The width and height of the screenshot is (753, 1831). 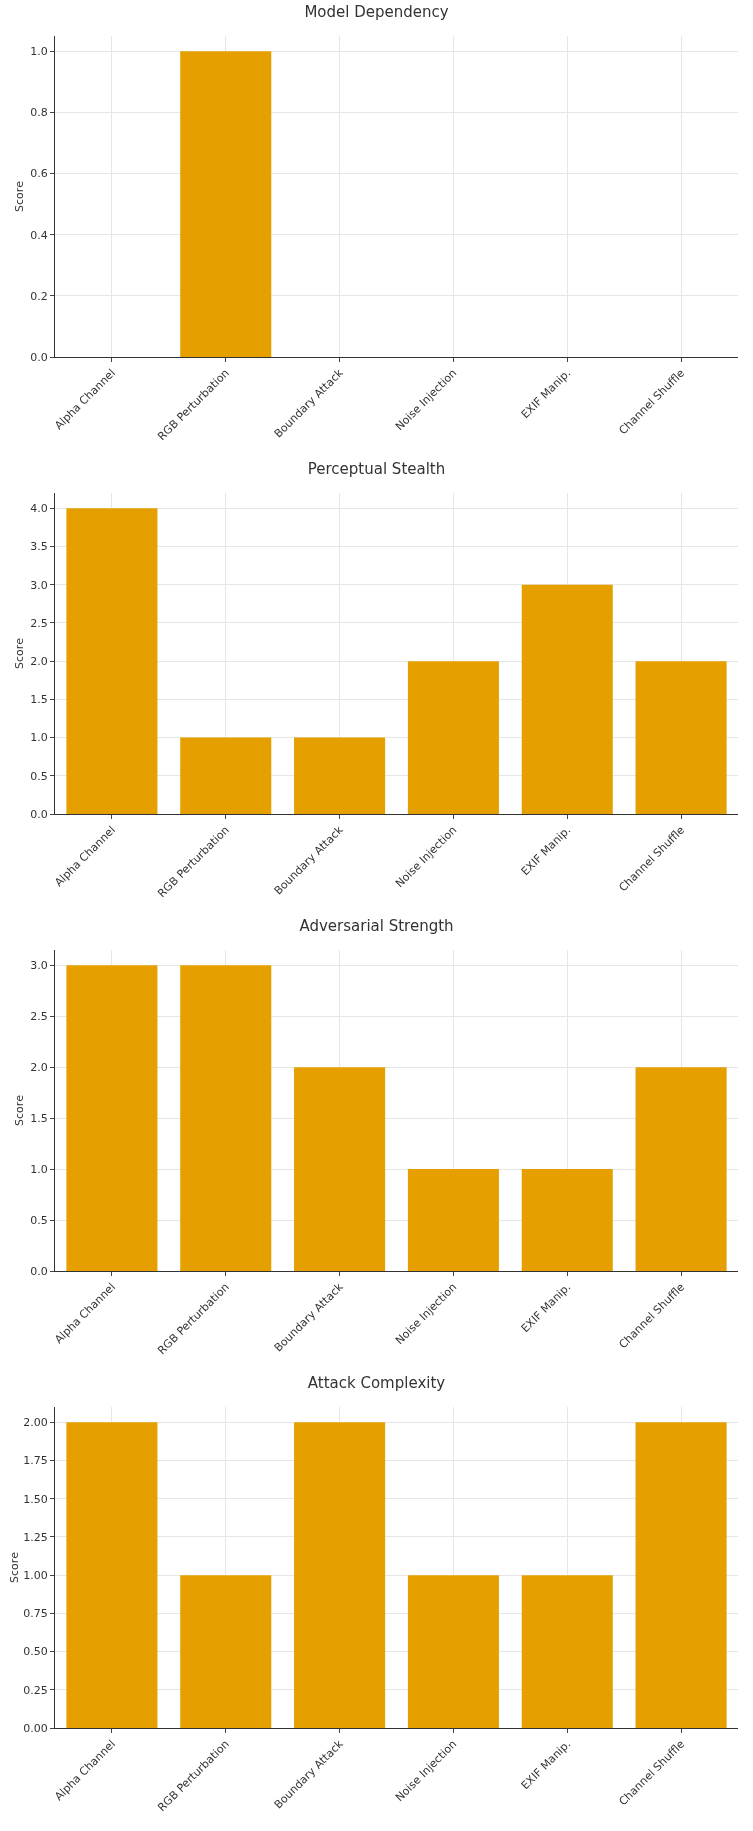 What do you see at coordinates (35, 1652) in the screenshot?
I see `y-tick-label: 0.50` at bounding box center [35, 1652].